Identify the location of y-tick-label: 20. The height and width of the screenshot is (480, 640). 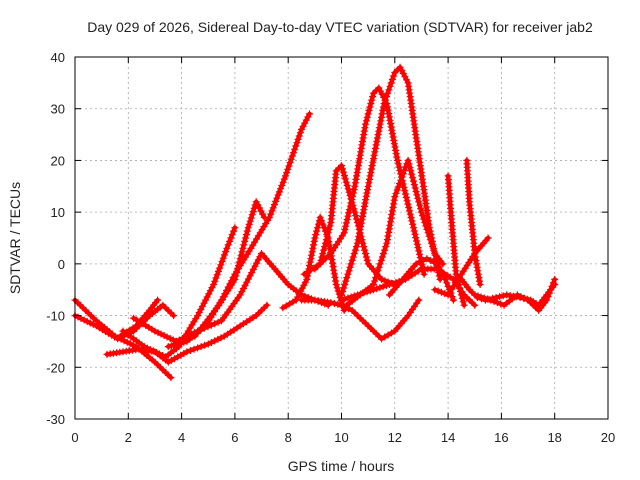
(58, 160).